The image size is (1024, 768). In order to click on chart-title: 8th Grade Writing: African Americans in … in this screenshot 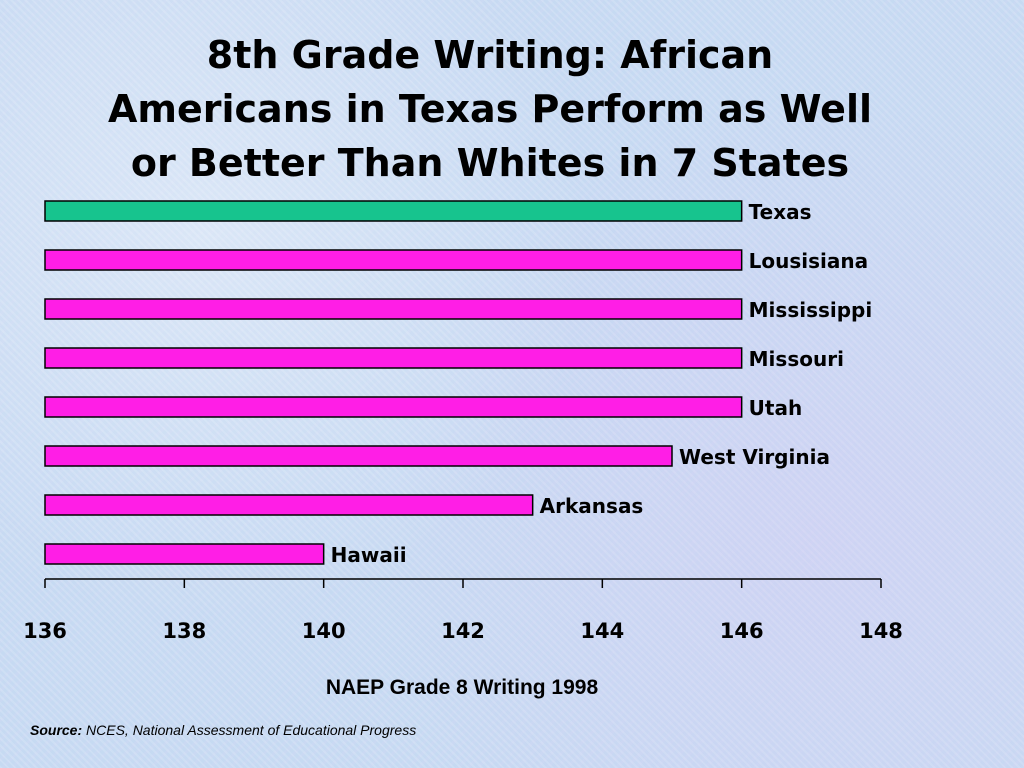, I will do `click(489, 109)`.